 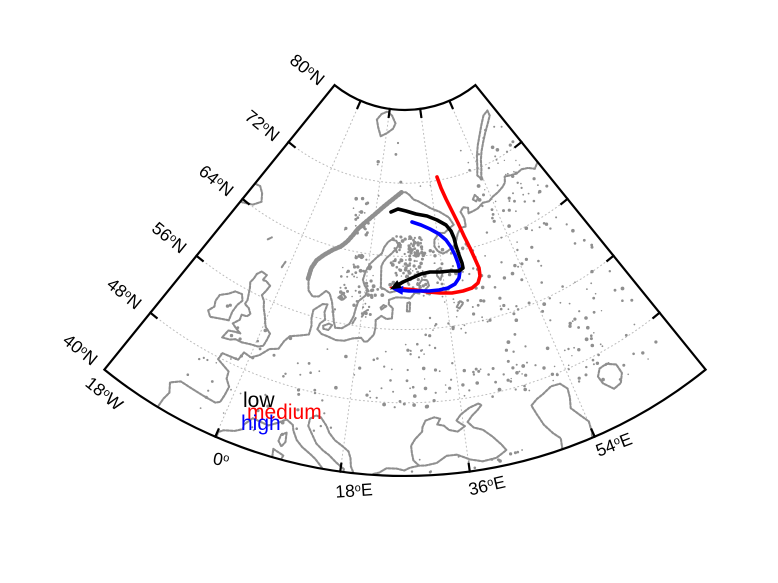 I want to click on coastline-ireland, so click(x=225, y=306).